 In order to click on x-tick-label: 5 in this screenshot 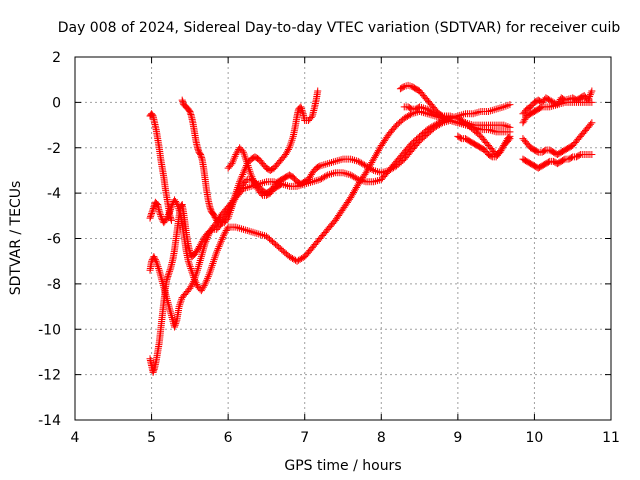, I will do `click(151, 438)`.